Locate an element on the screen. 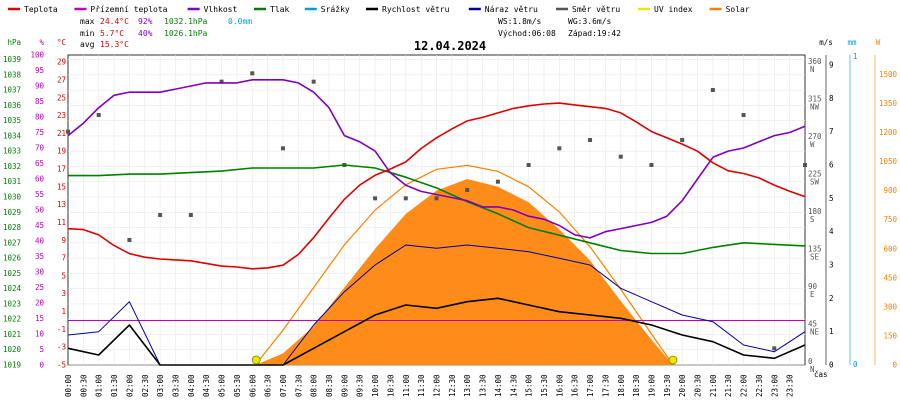 This screenshot has width=900, height=404. direction-degree-tick: 270 is located at coordinates (815, 136).